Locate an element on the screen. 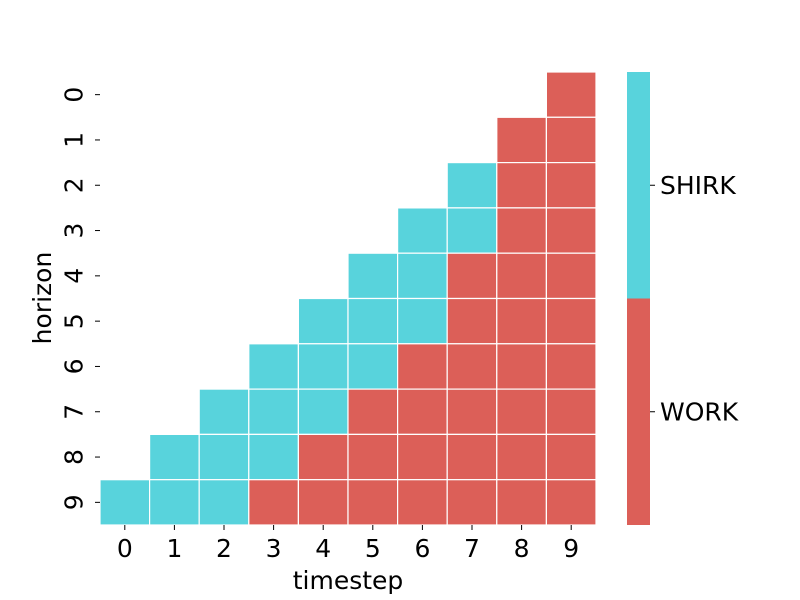 The height and width of the screenshot is (600, 800). y-tick-label: 1 is located at coordinates (74, 140).